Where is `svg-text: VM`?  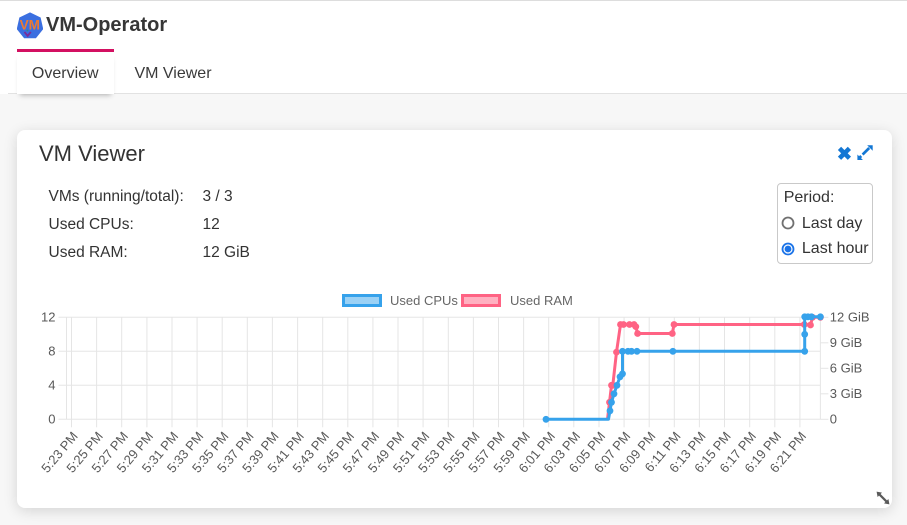 svg-text: VM is located at coordinates (30, 24).